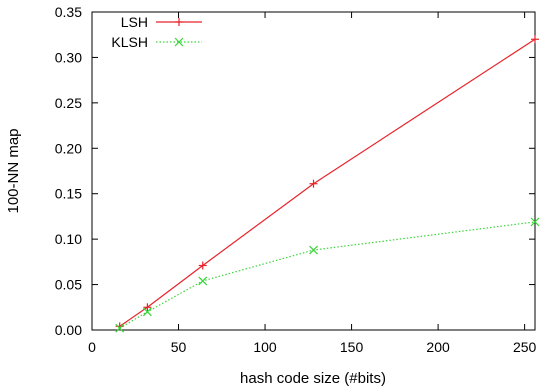  What do you see at coordinates (179, 42) in the screenshot?
I see `legend-marker-klsh` at bounding box center [179, 42].